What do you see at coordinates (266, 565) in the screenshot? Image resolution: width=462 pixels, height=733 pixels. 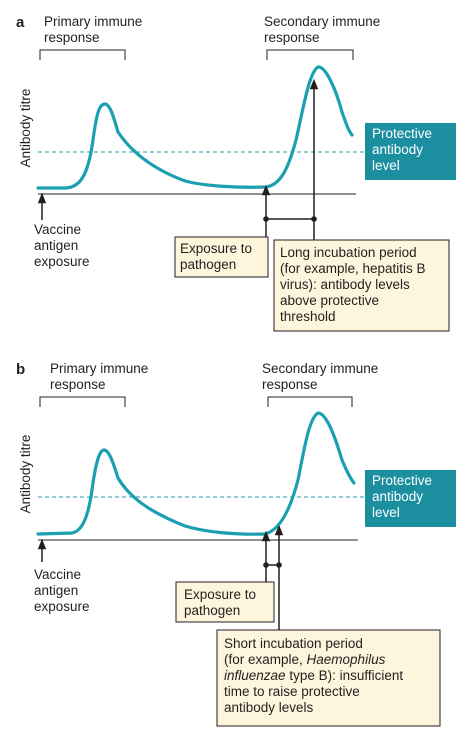 I see `panel-b-interval-dot-start` at bounding box center [266, 565].